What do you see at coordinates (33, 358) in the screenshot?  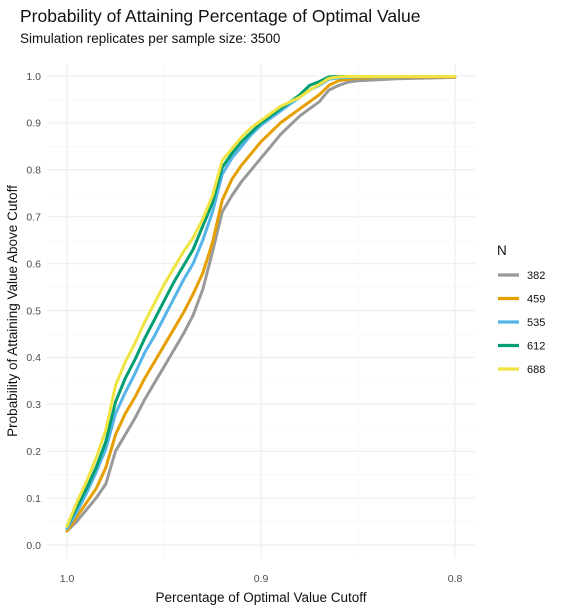 I see `y-tick-label: 0.4` at bounding box center [33, 358].